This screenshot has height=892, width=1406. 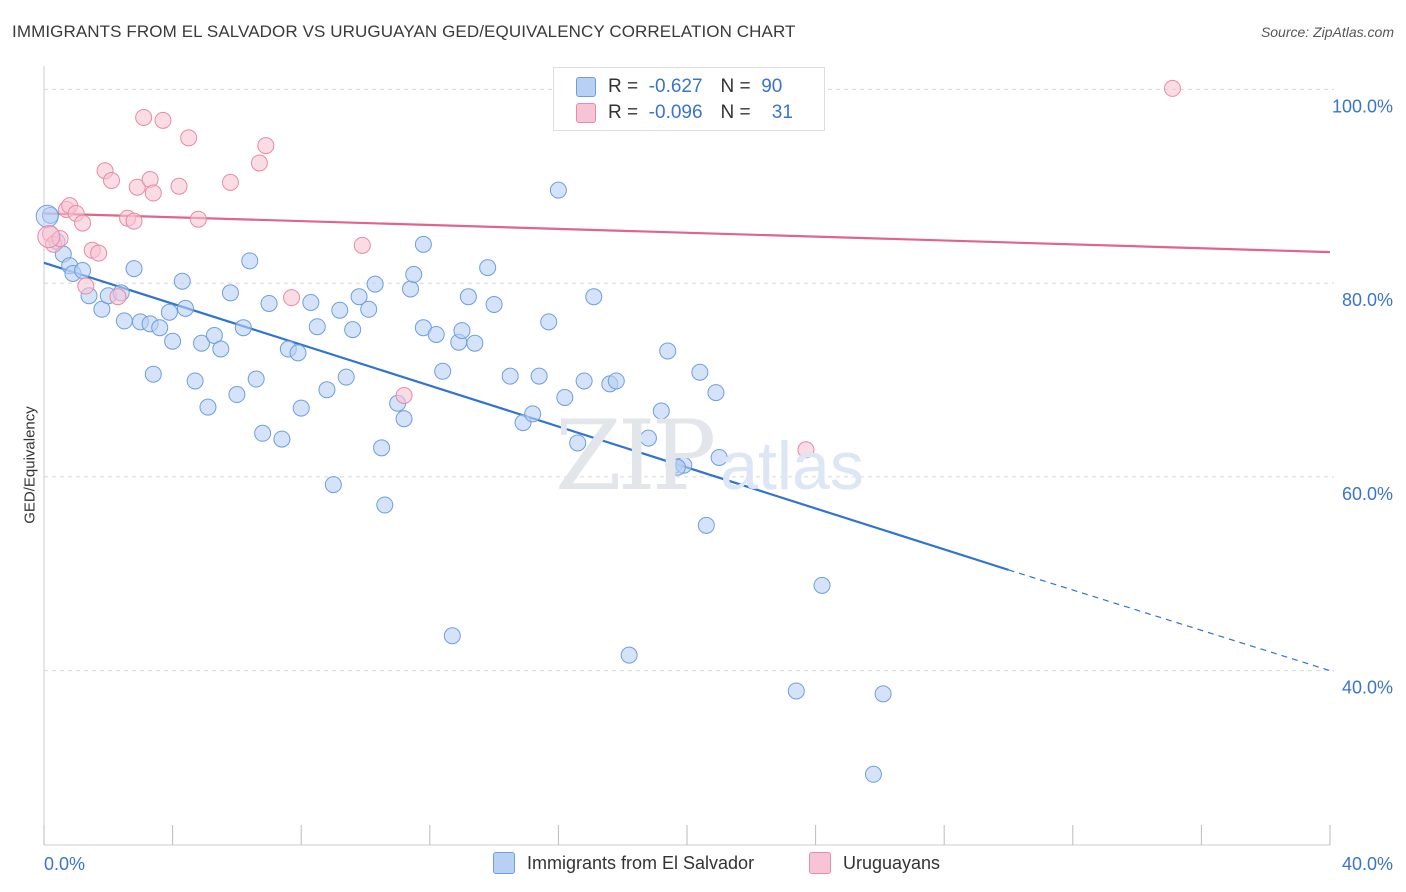 What do you see at coordinates (1367, 494) in the screenshot?
I see `y-tick-label: 60.0%` at bounding box center [1367, 494].